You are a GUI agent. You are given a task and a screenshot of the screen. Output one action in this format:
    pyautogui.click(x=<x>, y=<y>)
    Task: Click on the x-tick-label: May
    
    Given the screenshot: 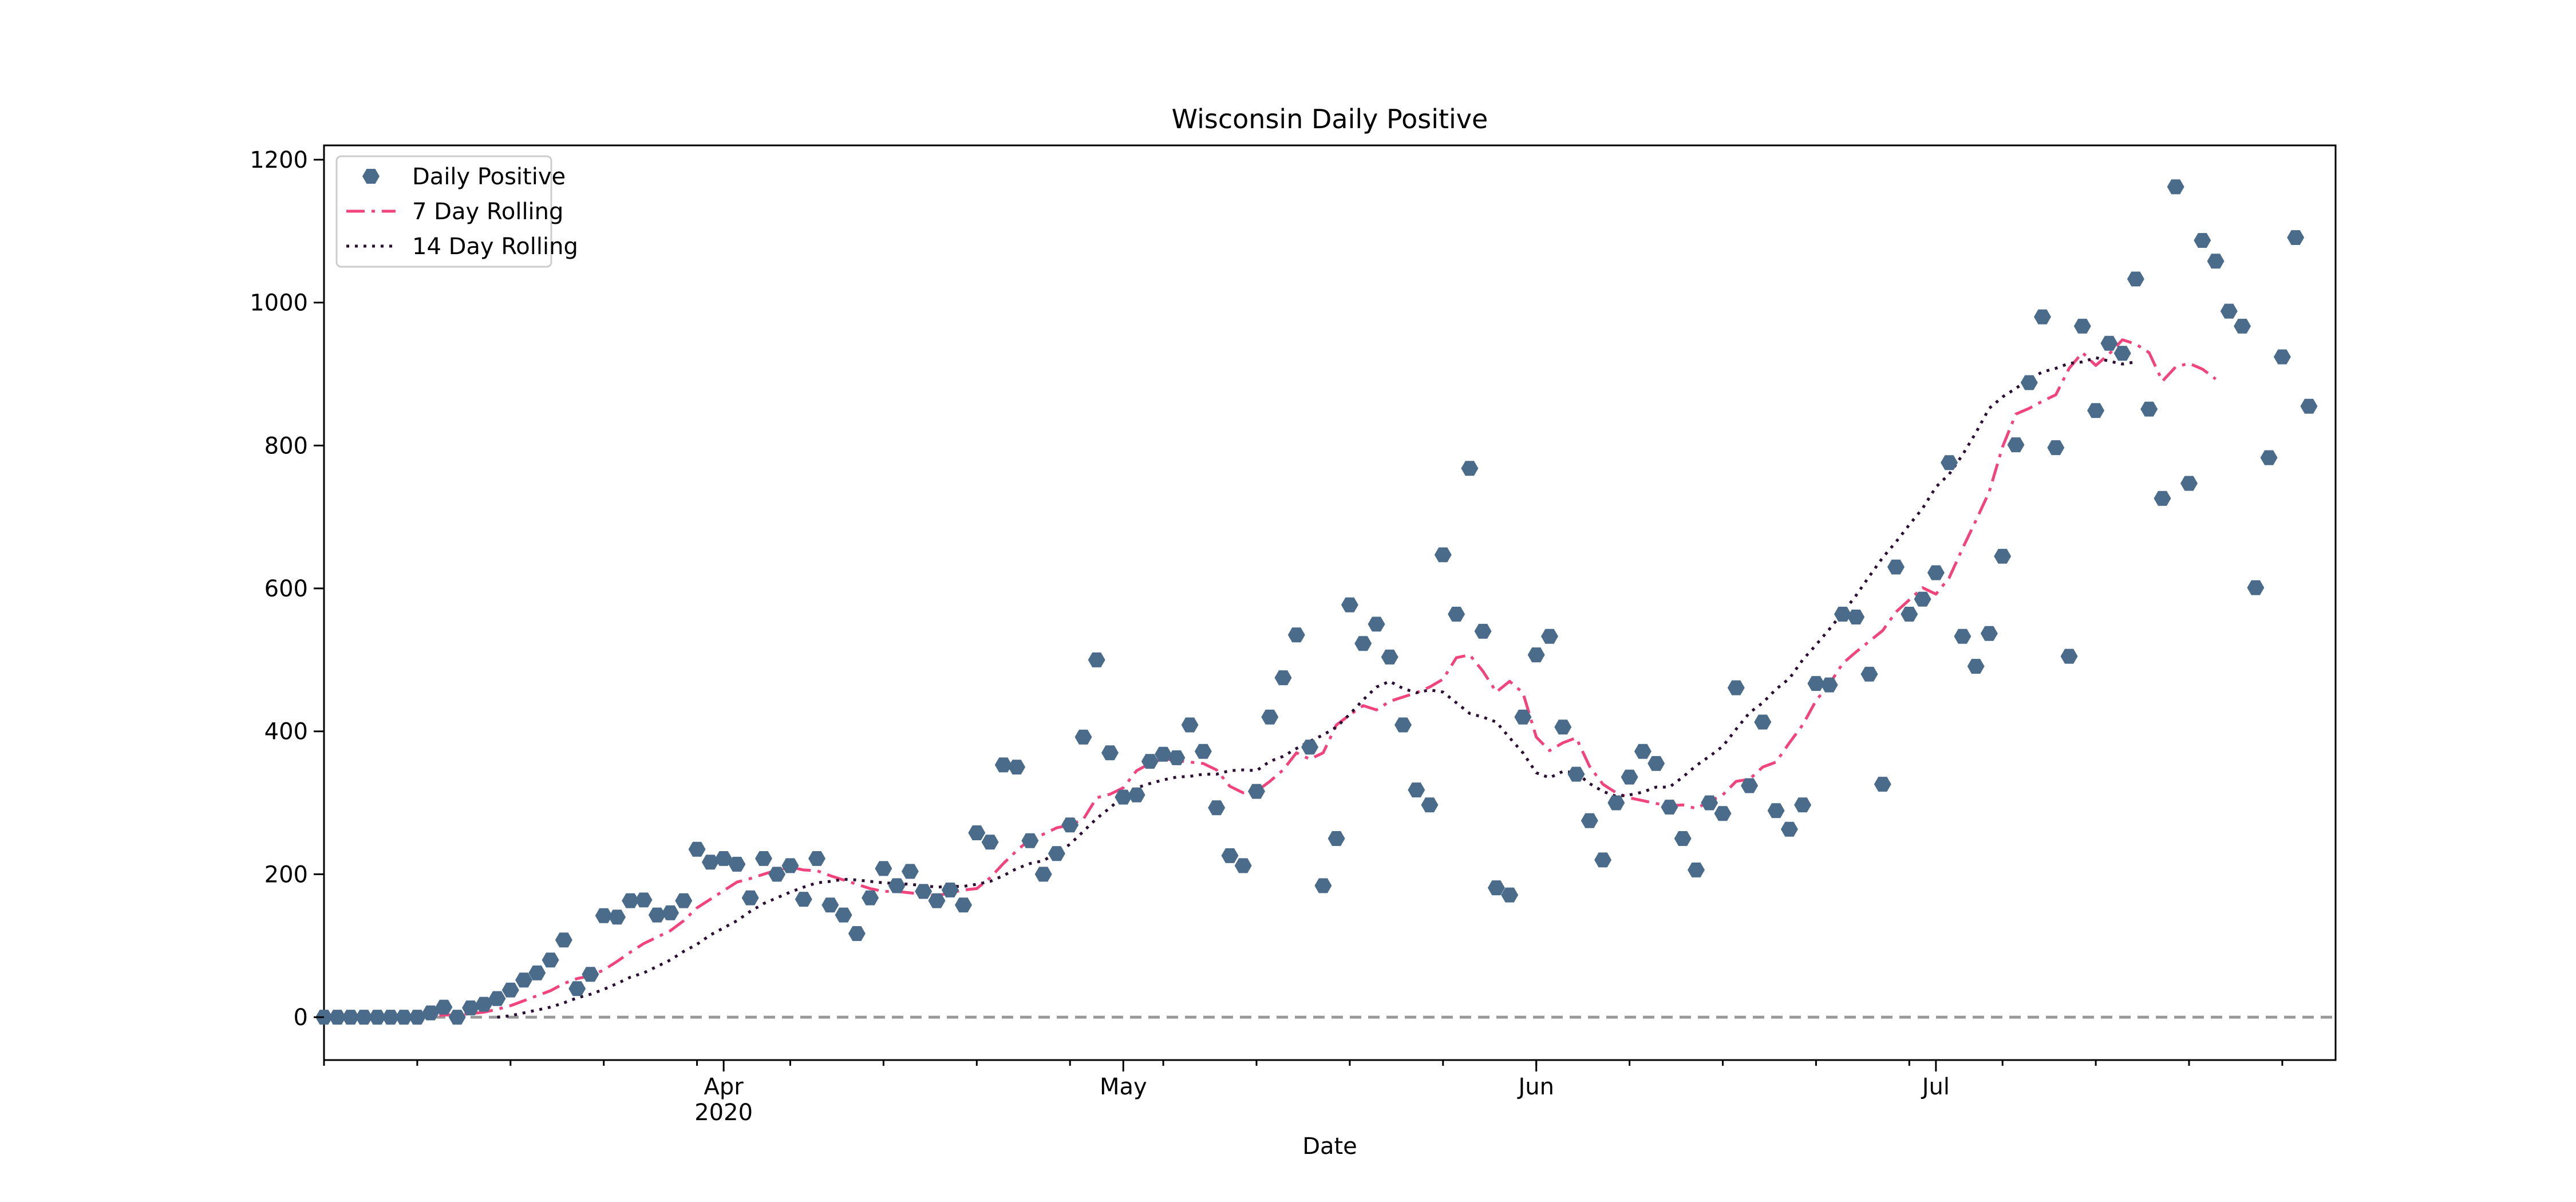 What is the action you would take?
    pyautogui.click(x=1123, y=1087)
    